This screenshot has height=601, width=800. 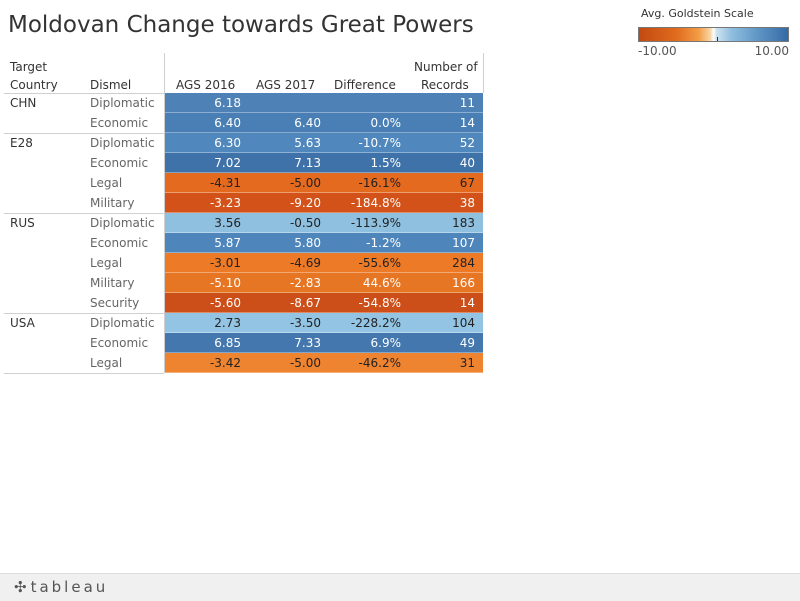 I want to click on table-row: -5.10 -2.83 44.6% 166, so click(x=324, y=283).